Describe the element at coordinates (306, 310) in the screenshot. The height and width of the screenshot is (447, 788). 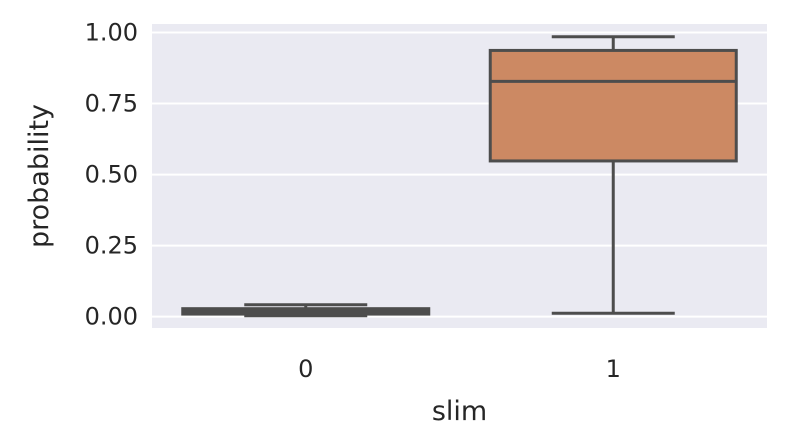
I see `box-group` at that location.